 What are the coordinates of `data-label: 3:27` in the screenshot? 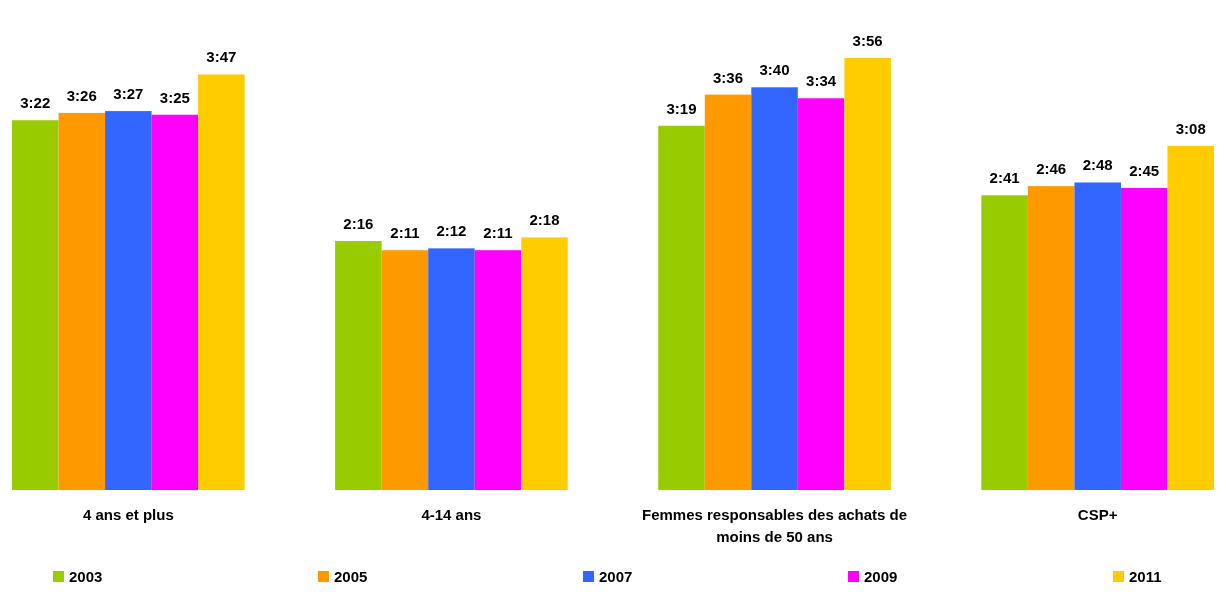 It's located at (128, 94).